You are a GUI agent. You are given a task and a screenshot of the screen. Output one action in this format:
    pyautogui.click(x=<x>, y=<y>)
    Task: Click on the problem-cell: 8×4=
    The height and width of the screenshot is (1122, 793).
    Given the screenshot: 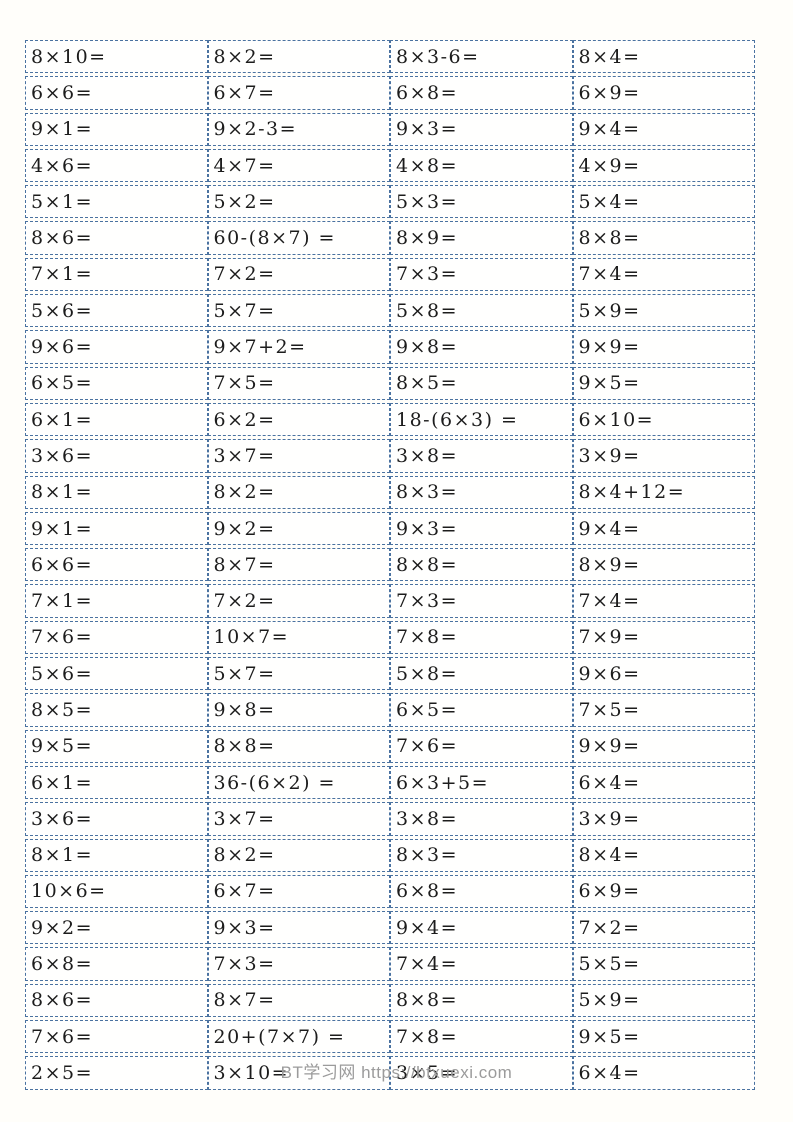 What is the action you would take?
    pyautogui.click(x=663, y=855)
    